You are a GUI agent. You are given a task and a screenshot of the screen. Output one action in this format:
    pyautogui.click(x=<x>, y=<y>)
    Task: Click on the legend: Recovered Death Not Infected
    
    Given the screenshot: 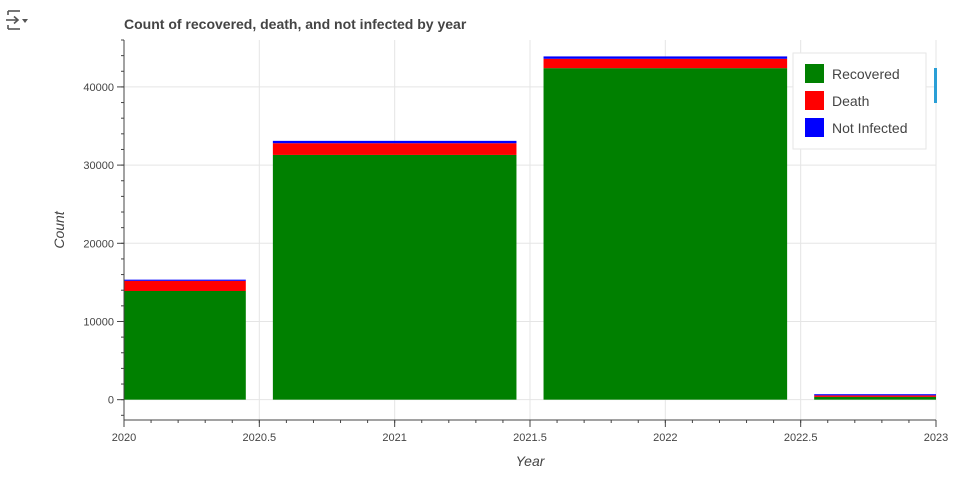 What is the action you would take?
    pyautogui.click(x=859, y=101)
    